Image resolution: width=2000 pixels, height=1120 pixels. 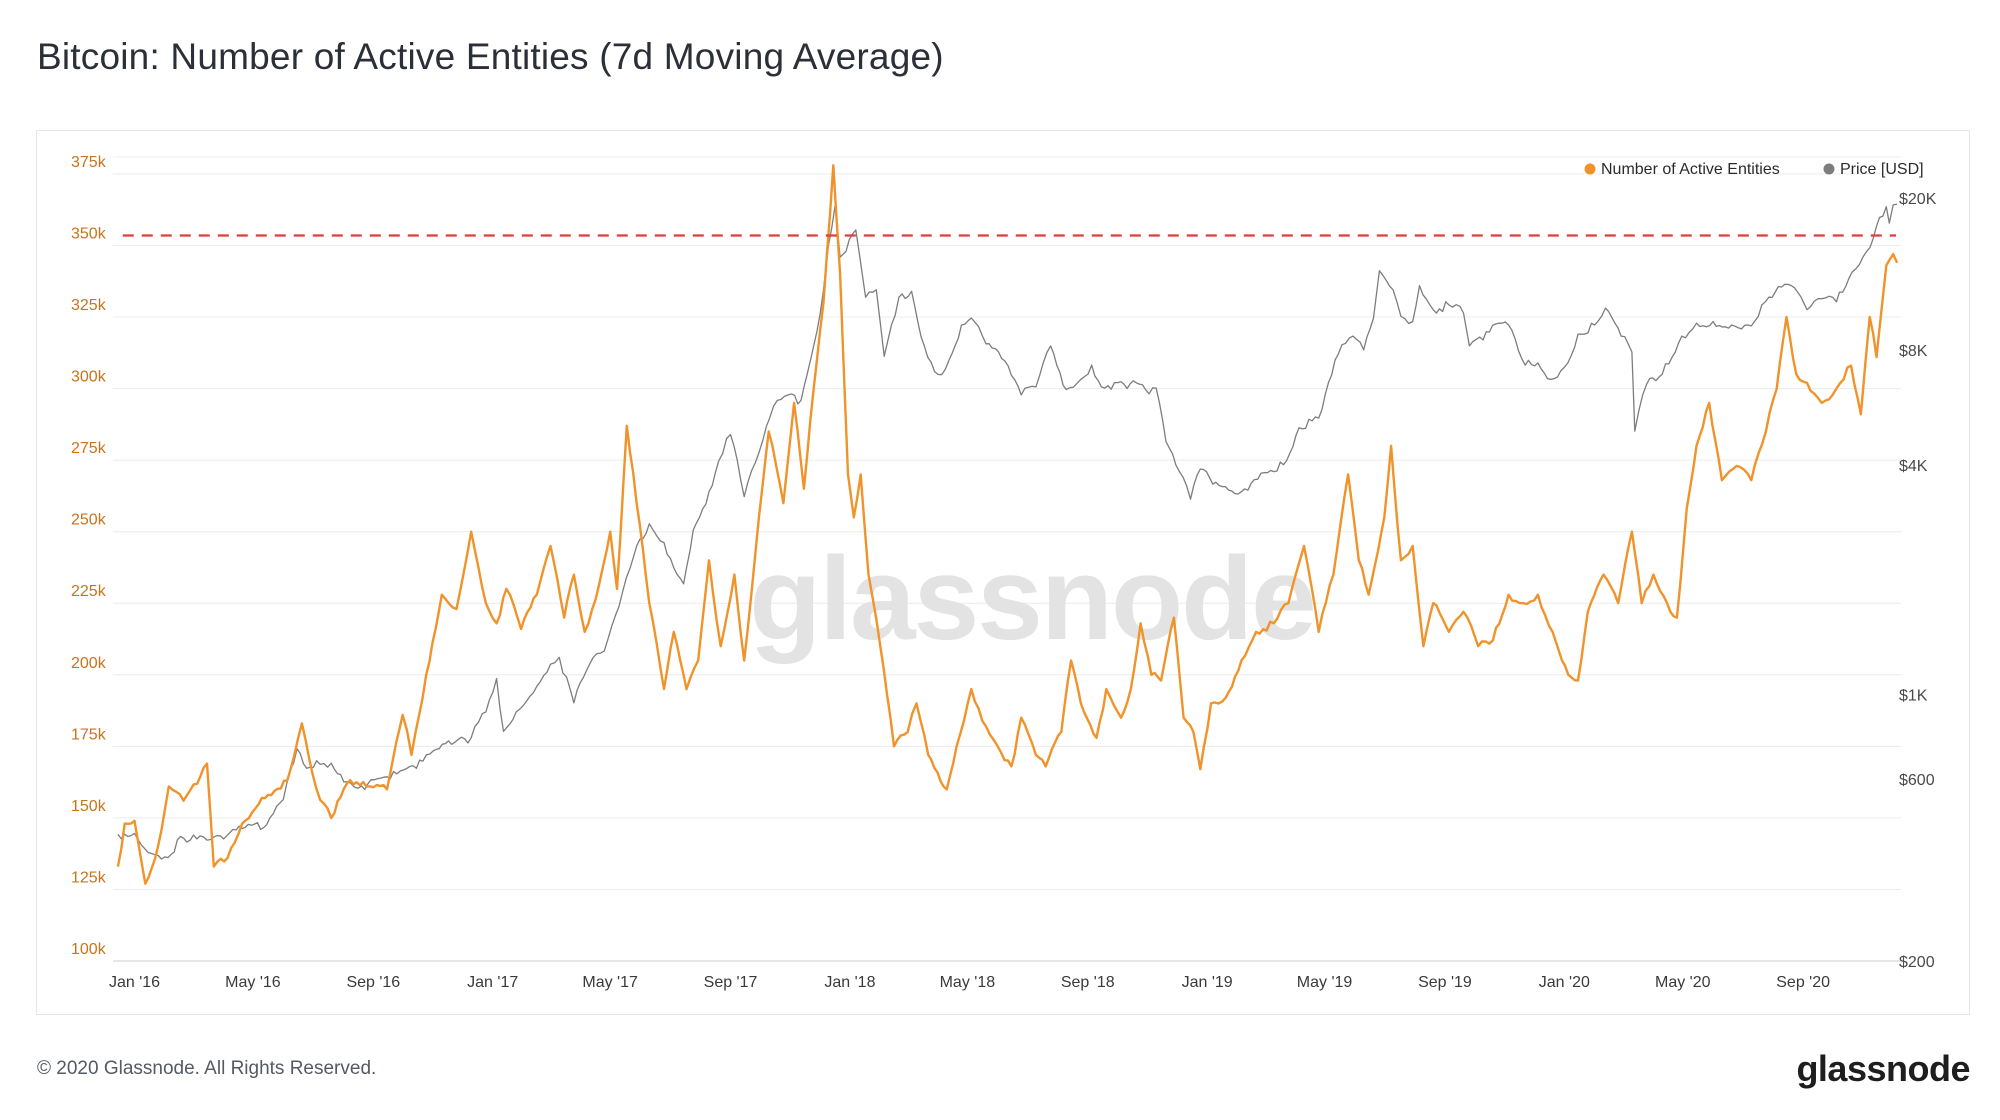 I want to click on right-axis-tick-label: $20K, so click(x=1918, y=199).